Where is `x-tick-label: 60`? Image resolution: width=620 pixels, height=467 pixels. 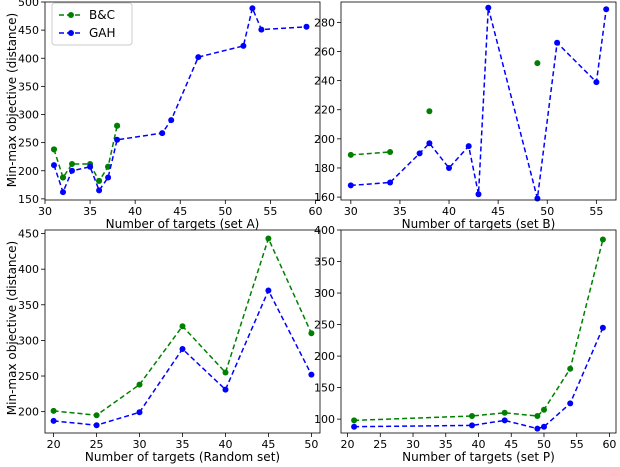 x-tick-label: 60 is located at coordinates (315, 211).